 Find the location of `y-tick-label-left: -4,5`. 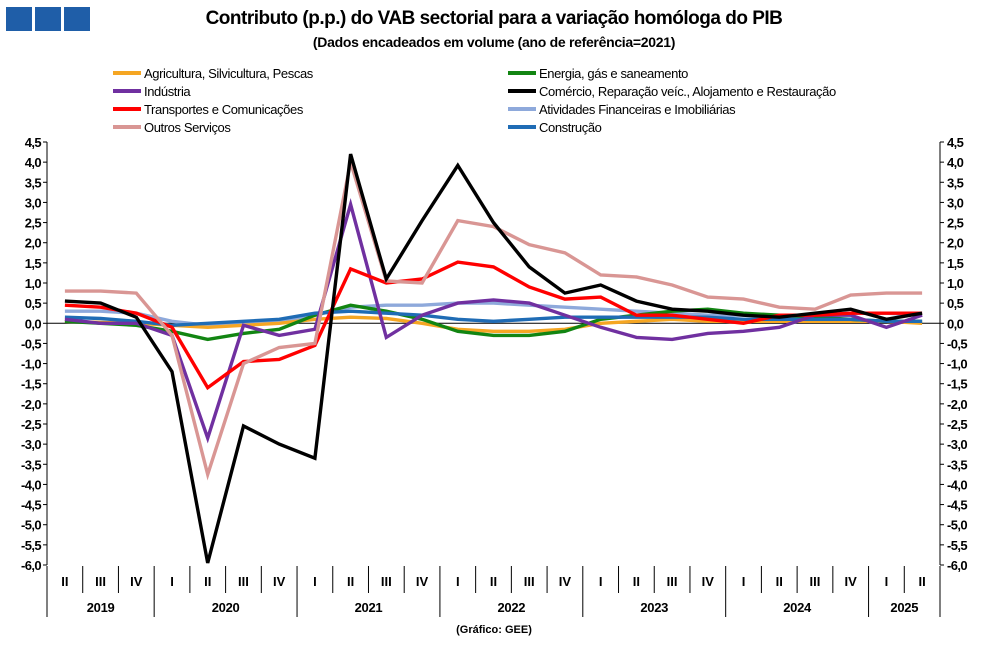

y-tick-label-left: -4,5 is located at coordinates (31, 505).